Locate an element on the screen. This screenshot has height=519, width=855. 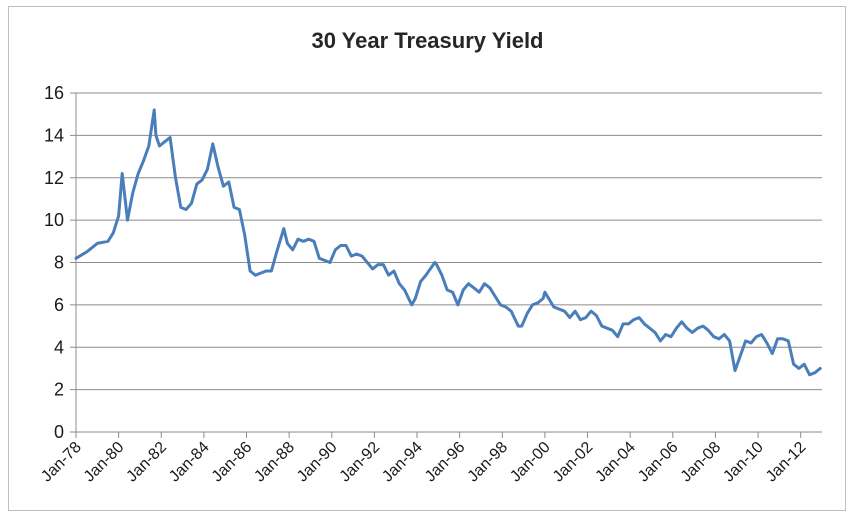
x-tick-label: Jan-02 is located at coordinates (573, 462).